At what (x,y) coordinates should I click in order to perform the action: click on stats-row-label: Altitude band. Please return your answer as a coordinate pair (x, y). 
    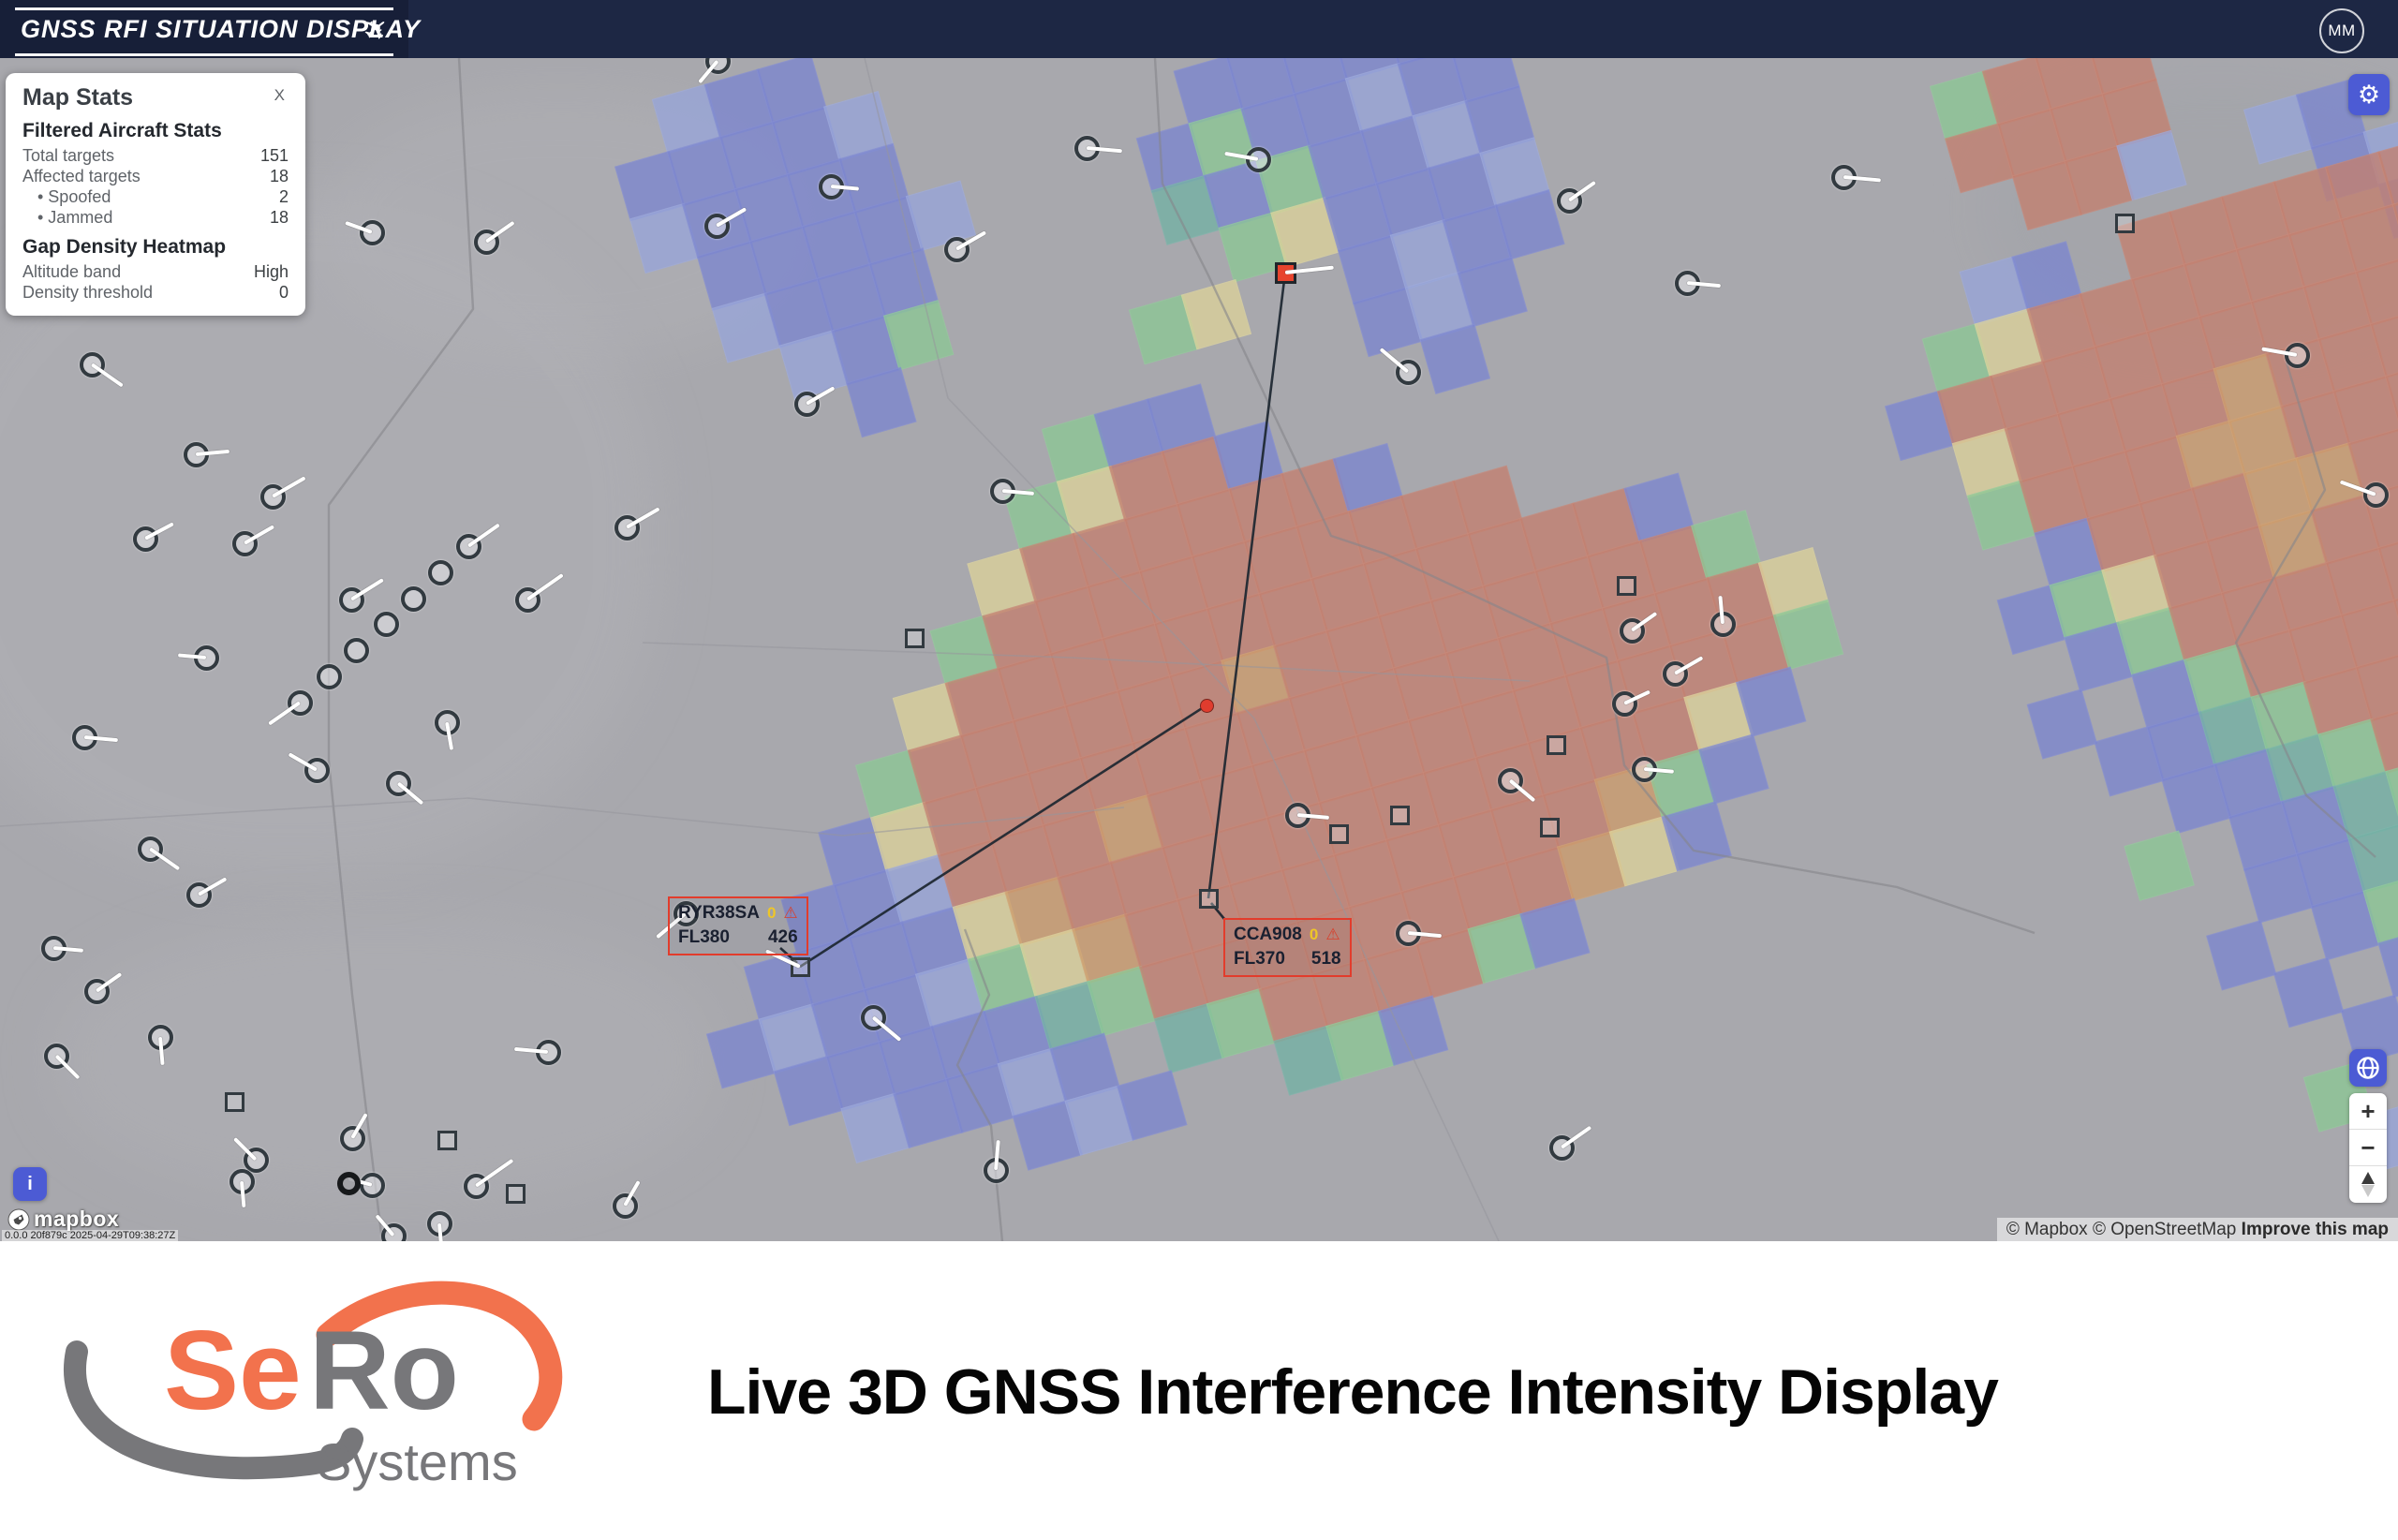
    Looking at the image, I should click on (72, 271).